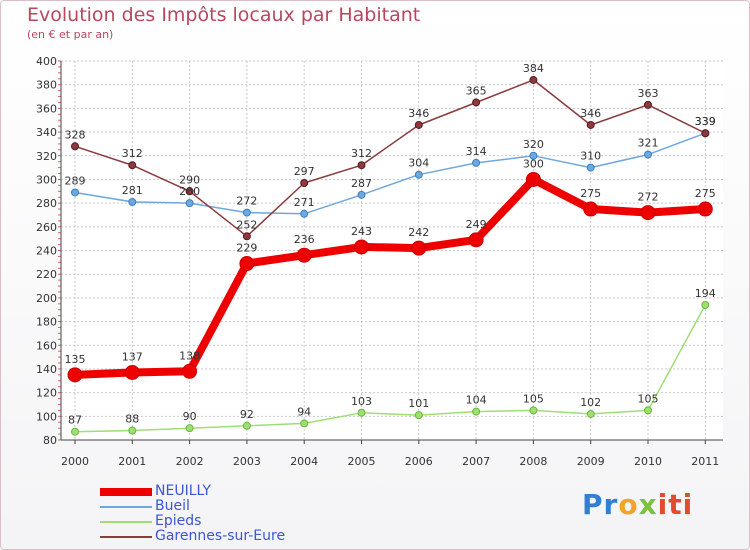  Describe the element at coordinates (172, 506) in the screenshot. I see `legend-label: Bueil` at that location.